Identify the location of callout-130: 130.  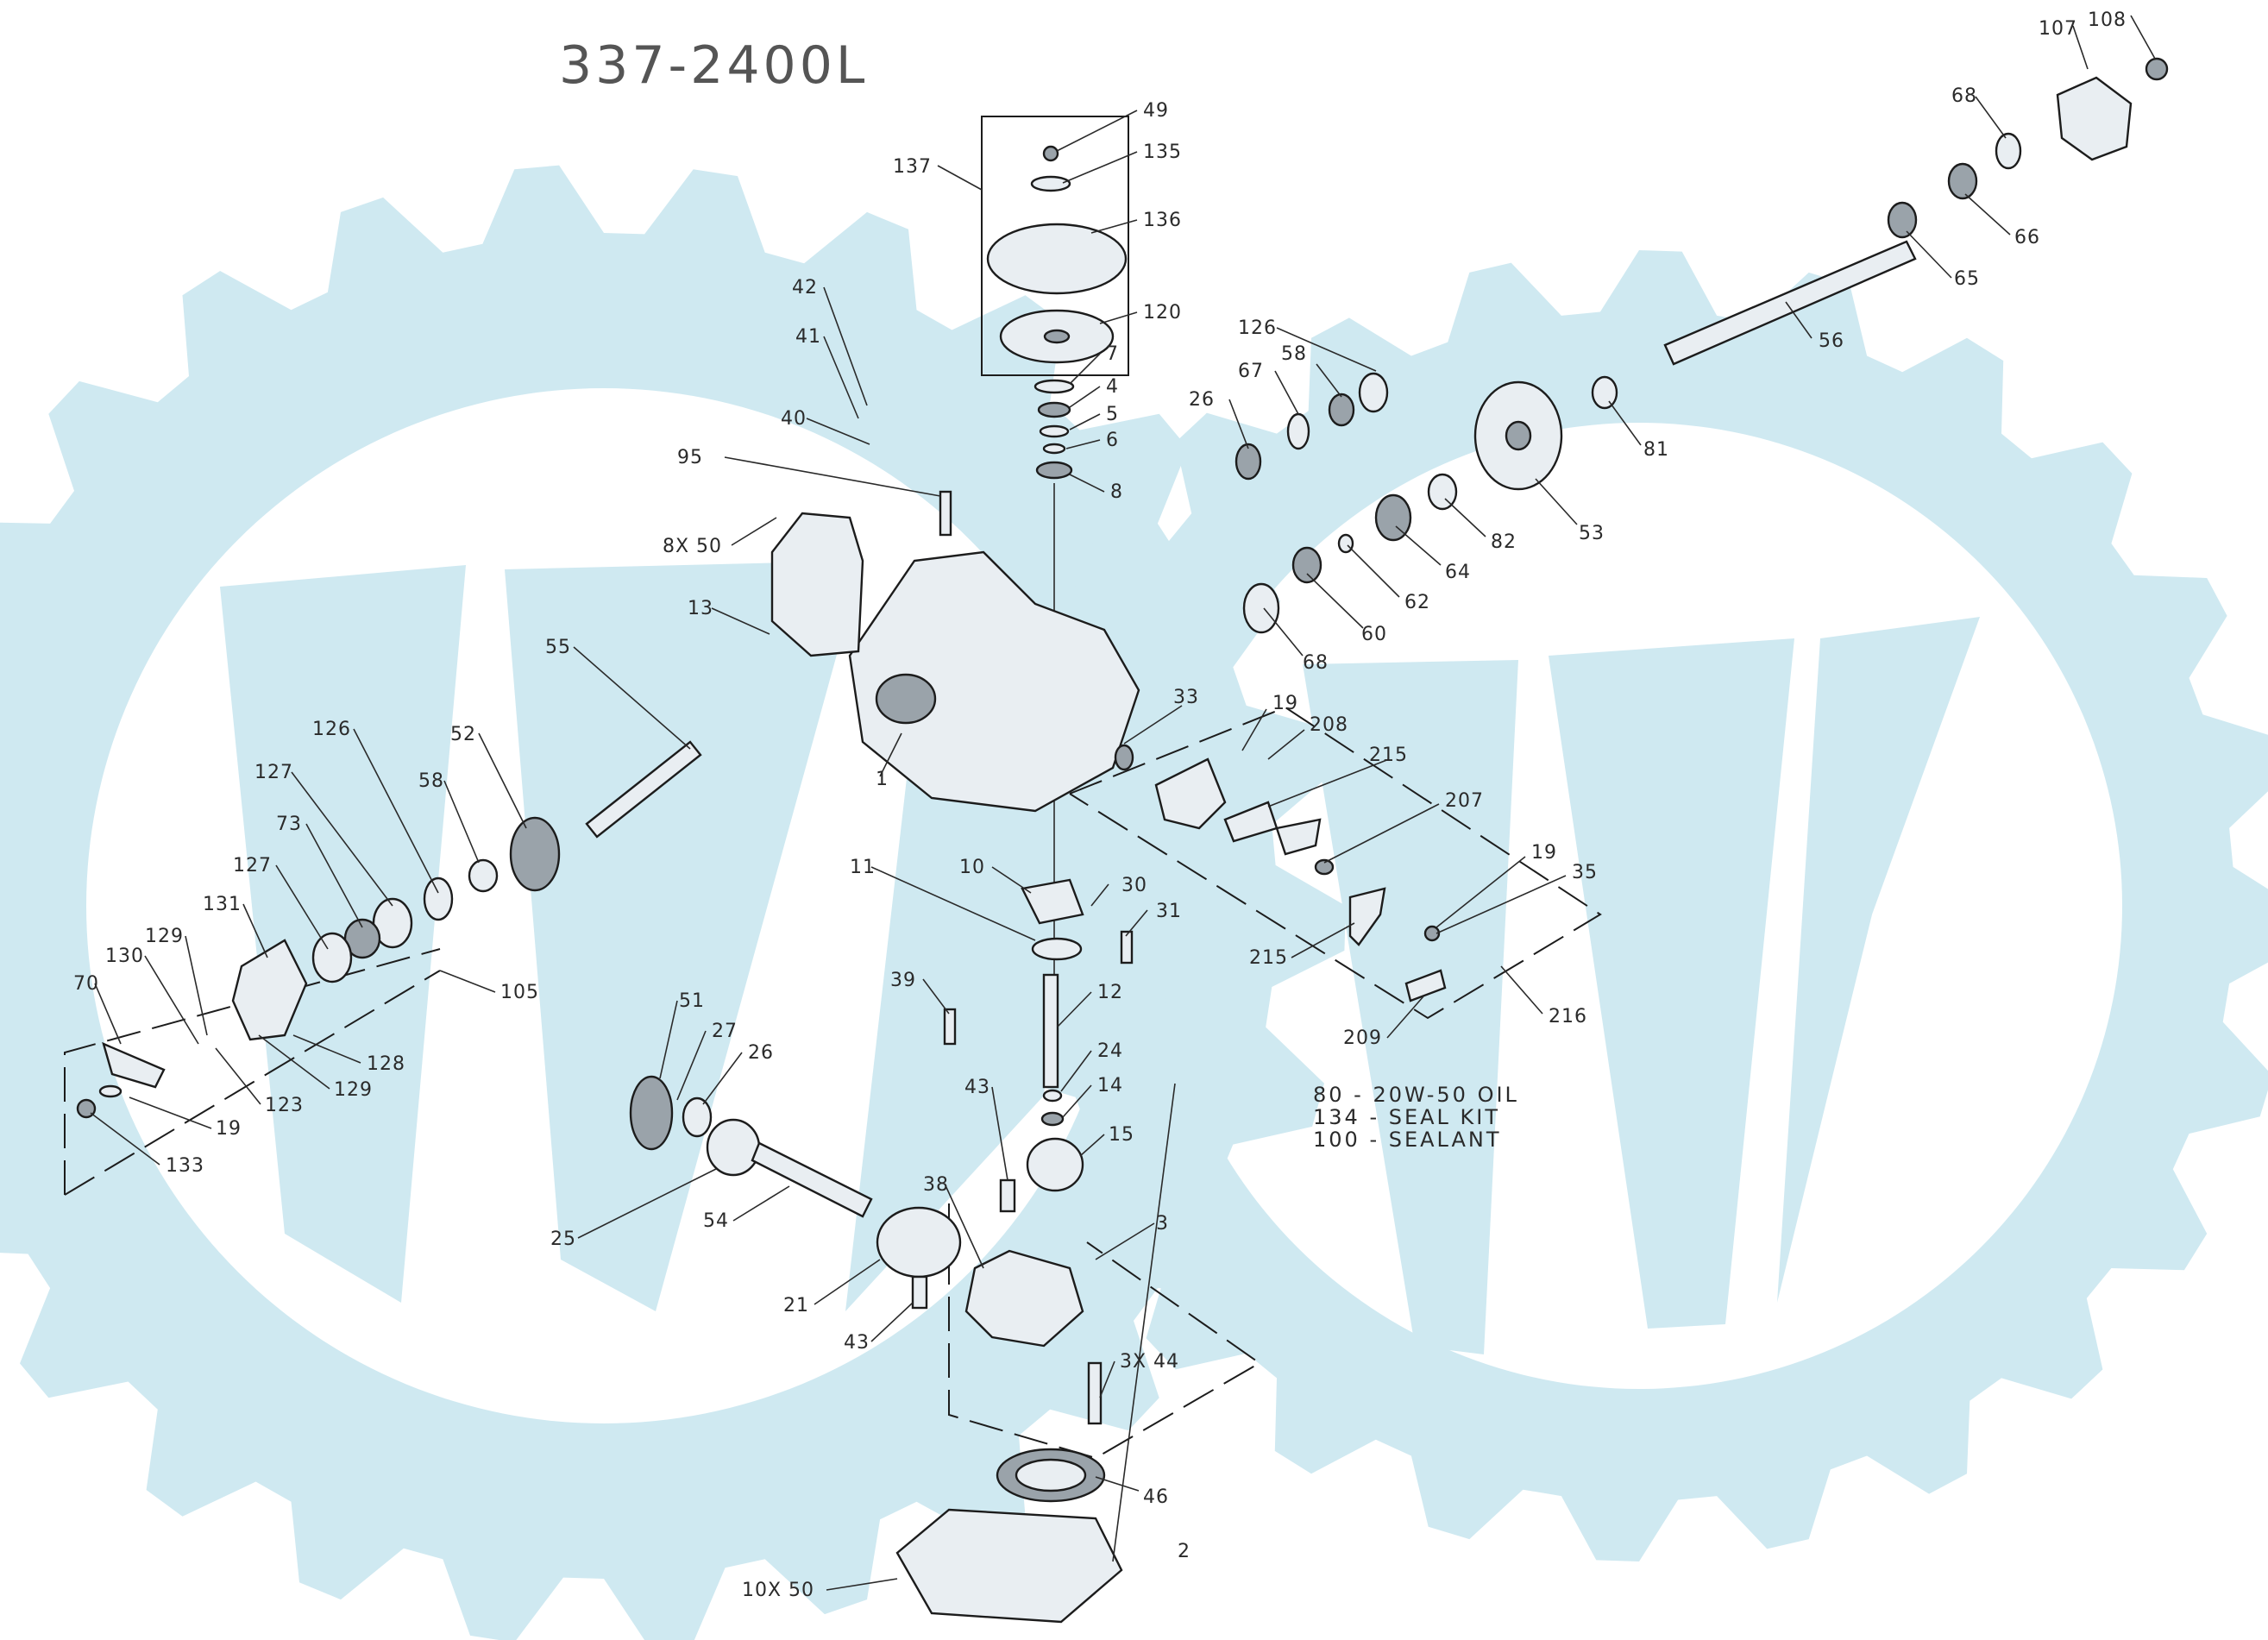
(124, 957).